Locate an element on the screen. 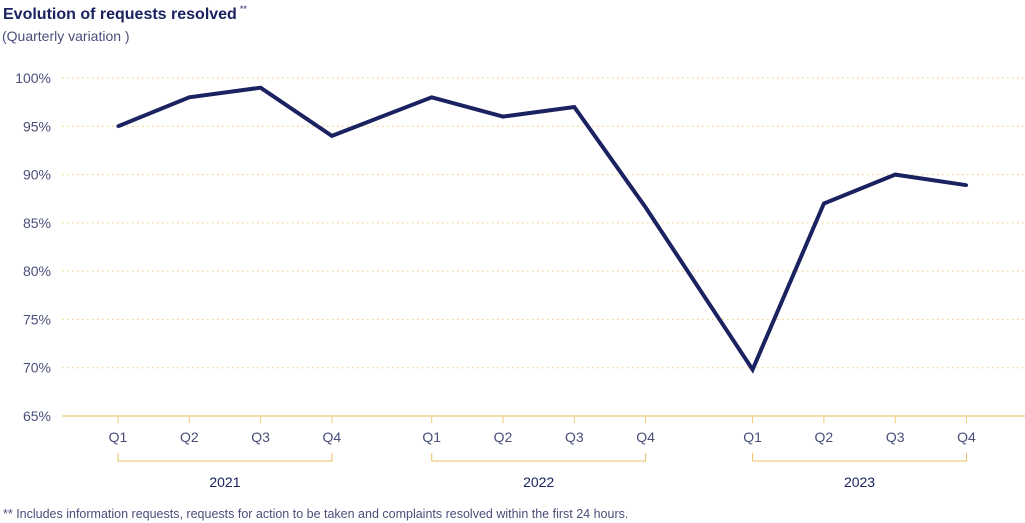 This screenshot has width=1025, height=523. x-axis-ticks: Q1 Q2 Q3 Q4 Q1 Q2 Q3 Q4 Q1 Q2 Q3 Q4 is located at coordinates (542, 430).